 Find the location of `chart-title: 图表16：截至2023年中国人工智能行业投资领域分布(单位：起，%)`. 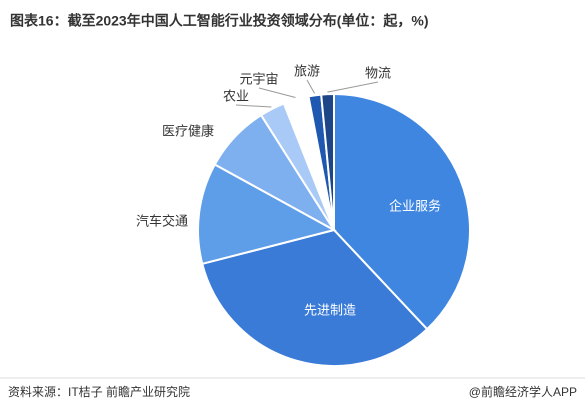

chart-title: 图表16：截至2023年中国人工智能行业投资领域分布(单位：起，%) is located at coordinates (219, 21).